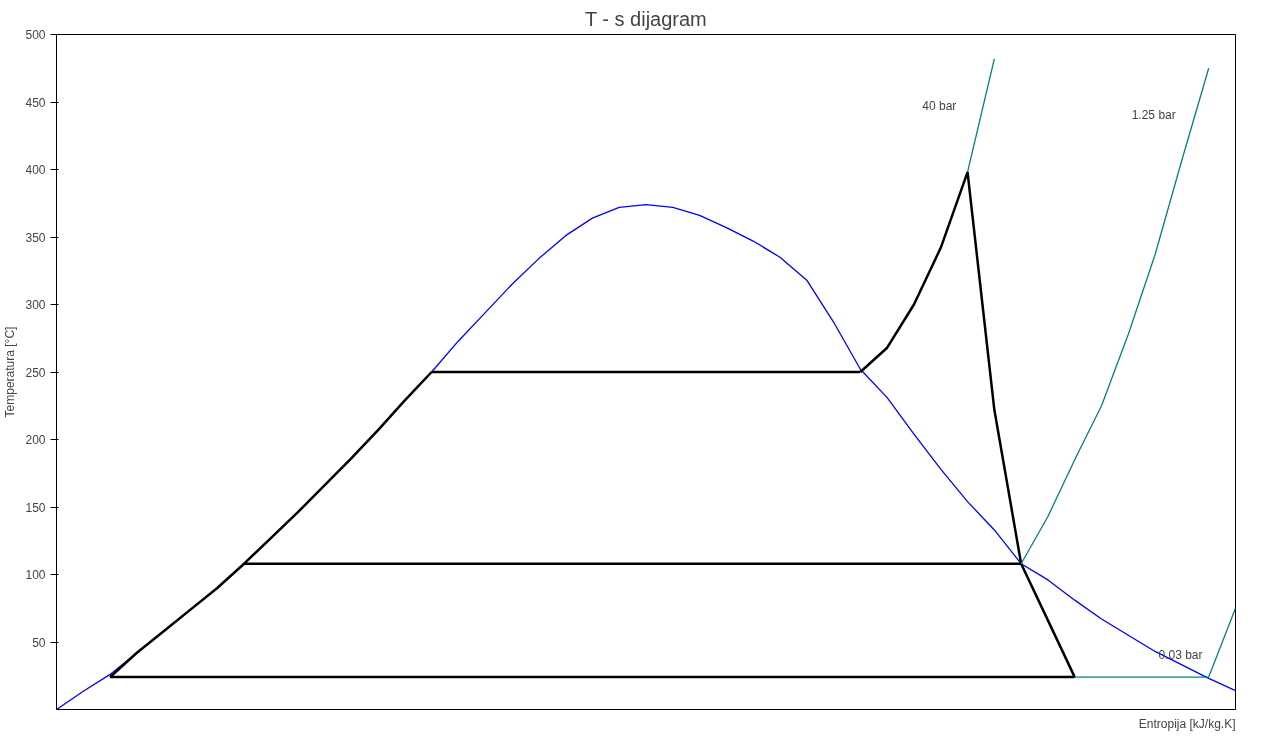 Image resolution: width=1263 pixels, height=744 pixels. What do you see at coordinates (645, 18) in the screenshot?
I see `chart-title: T - s dijagram` at bounding box center [645, 18].